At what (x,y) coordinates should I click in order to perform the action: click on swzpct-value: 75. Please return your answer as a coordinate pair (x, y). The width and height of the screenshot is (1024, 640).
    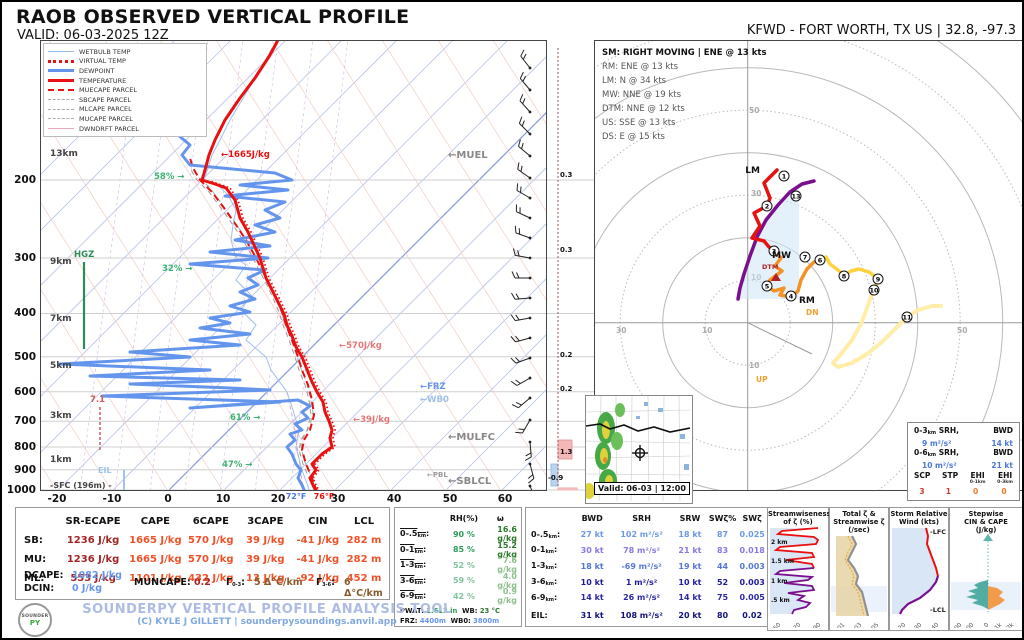
    Looking at the image, I should click on (722, 598).